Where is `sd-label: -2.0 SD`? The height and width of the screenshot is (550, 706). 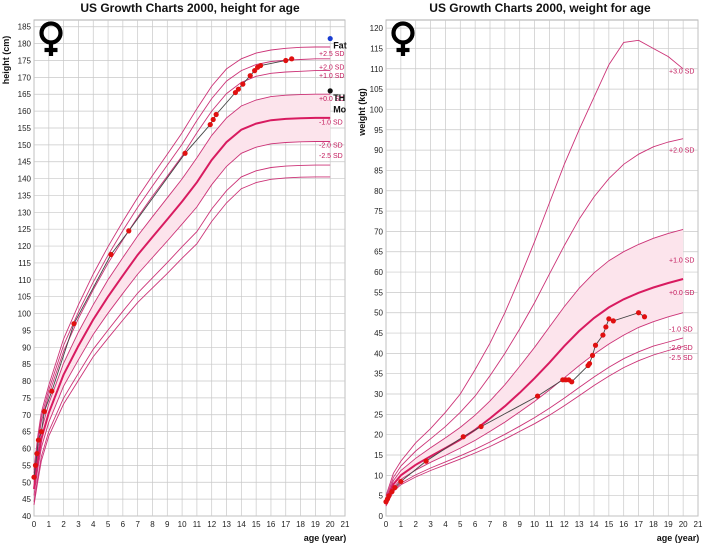
sd-label: -2.0 SD is located at coordinates (681, 348).